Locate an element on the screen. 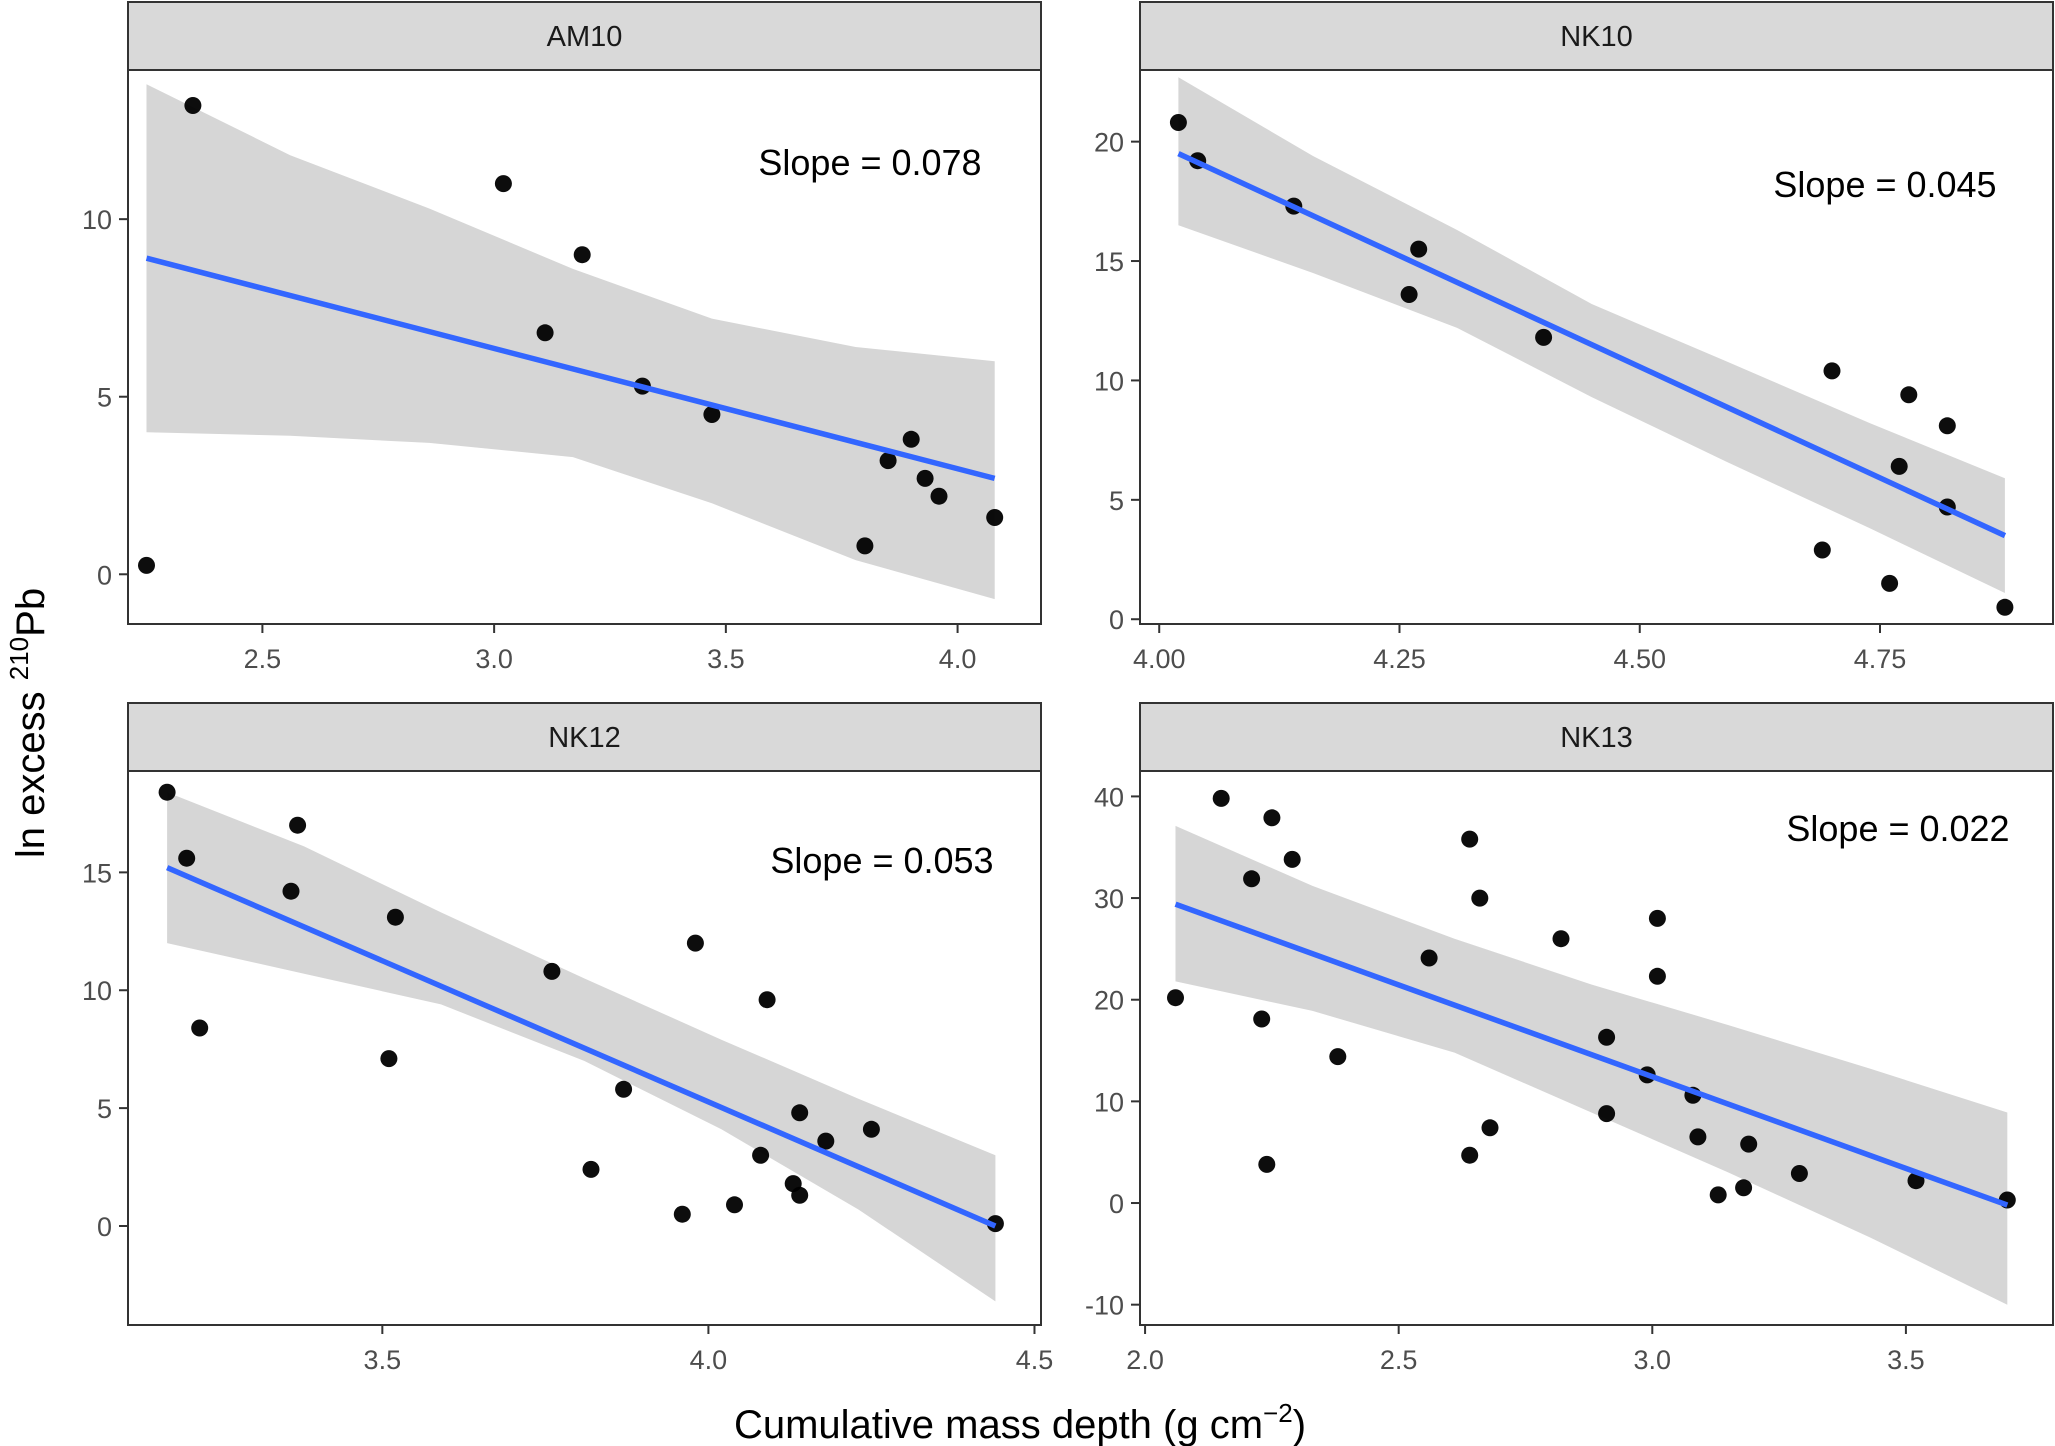 This screenshot has height=1446, width=2055. y-tick-label: 20 is located at coordinates (1109, 1001).